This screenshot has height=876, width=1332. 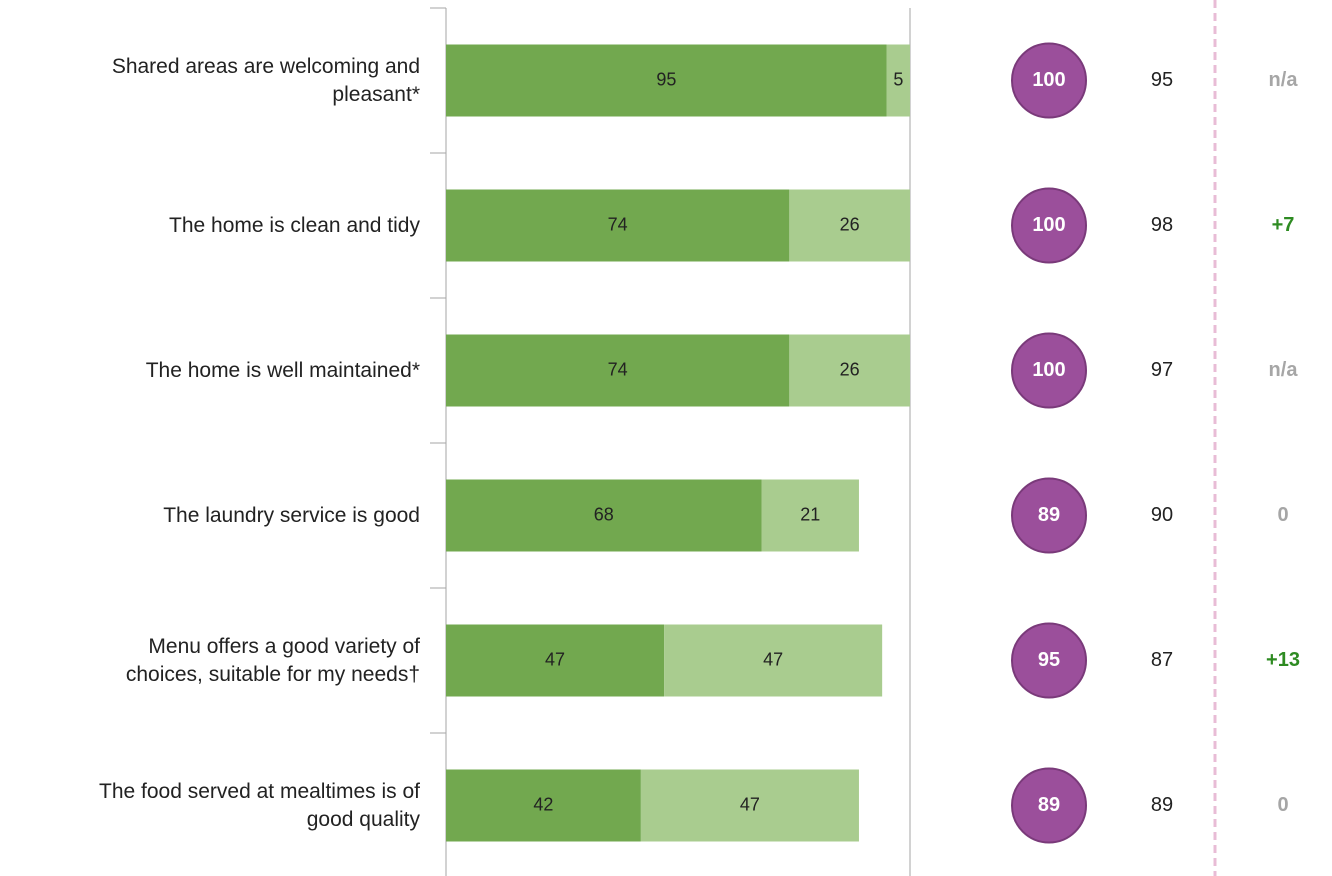 I want to click on data-label: 21, so click(x=810, y=514).